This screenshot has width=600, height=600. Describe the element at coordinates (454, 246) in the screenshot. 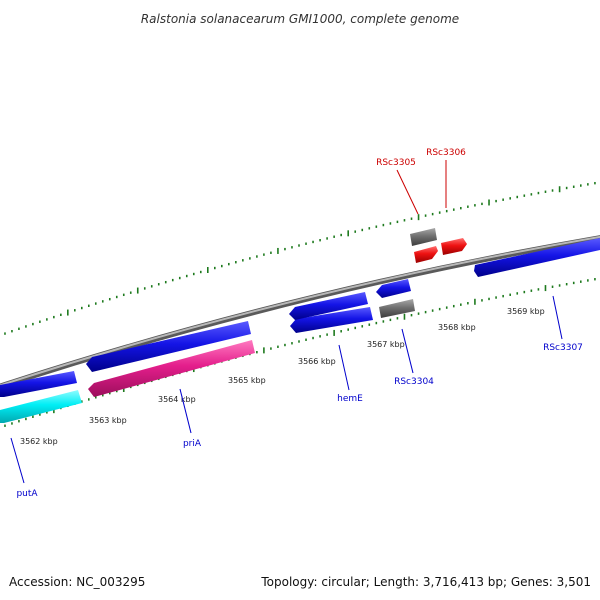

I see `gene-RSc3306` at that location.